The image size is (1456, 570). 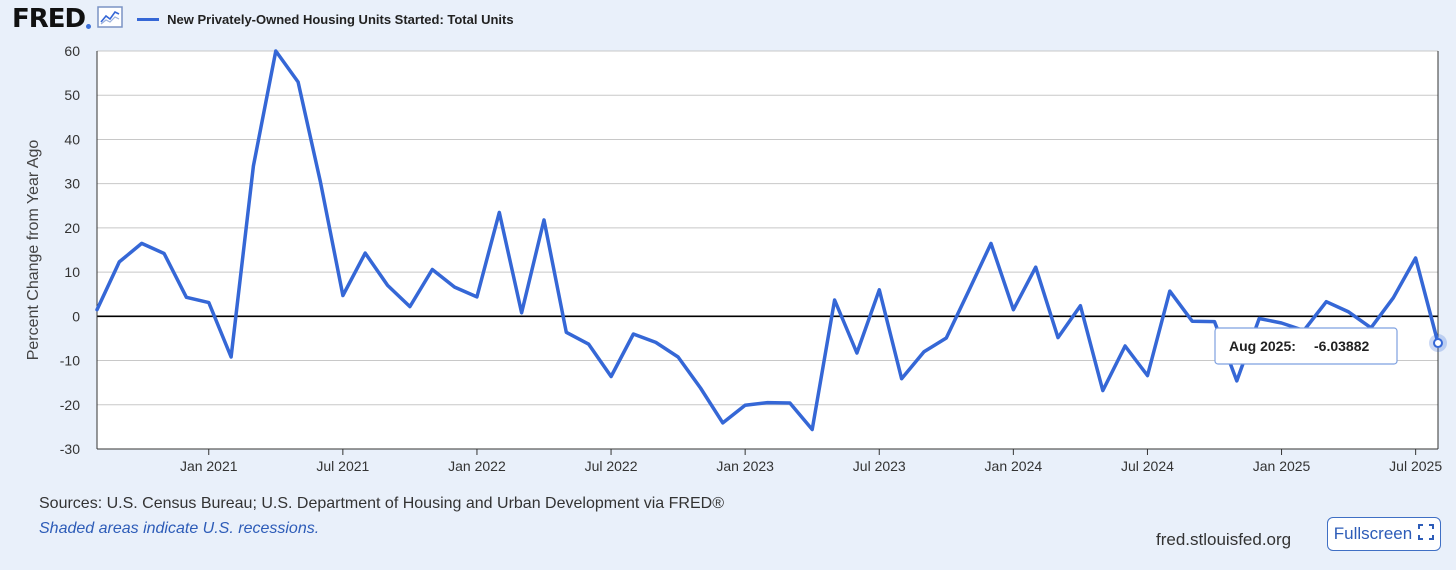 I want to click on tooltip-box, so click(x=1306, y=346).